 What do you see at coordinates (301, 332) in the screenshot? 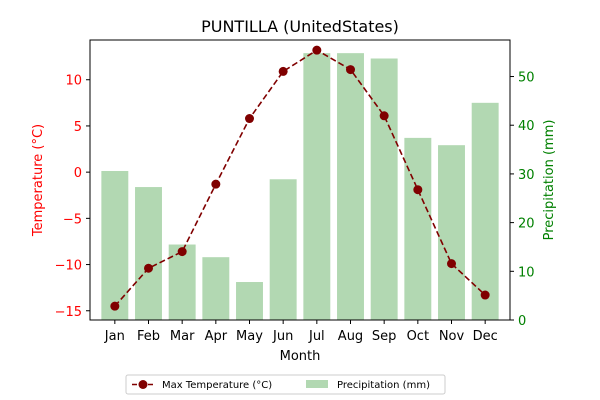
I see `x-axis: Jan Feb Mar Apr May Jun Jul Aug Sep Oct Nov Dec` at bounding box center [301, 332].